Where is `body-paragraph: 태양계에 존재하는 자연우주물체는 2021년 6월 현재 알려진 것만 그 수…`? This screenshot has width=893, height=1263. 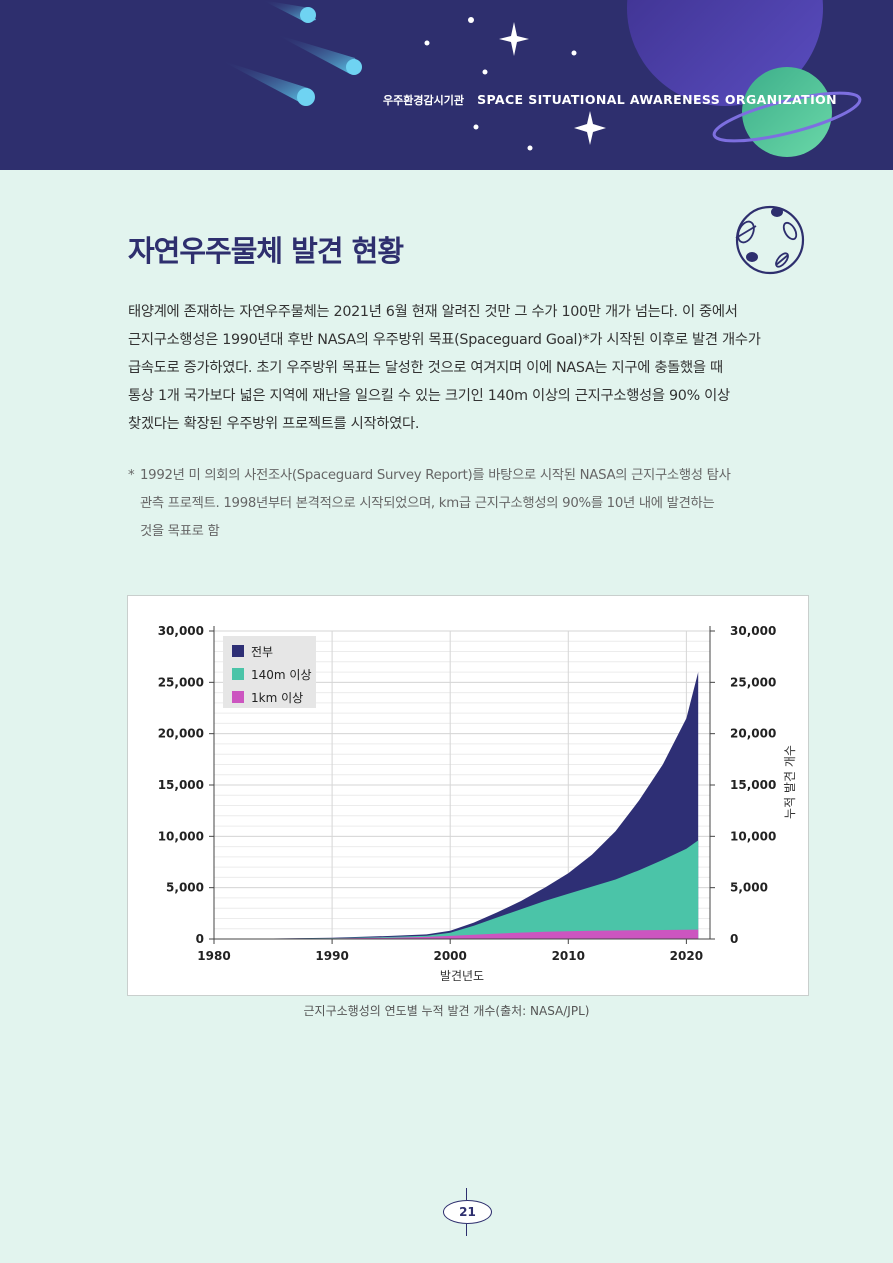 body-paragraph: 태양계에 존재하는 자연우주물체는 2021년 6월 현재 알려진 것만 그 수… is located at coordinates (468, 368).